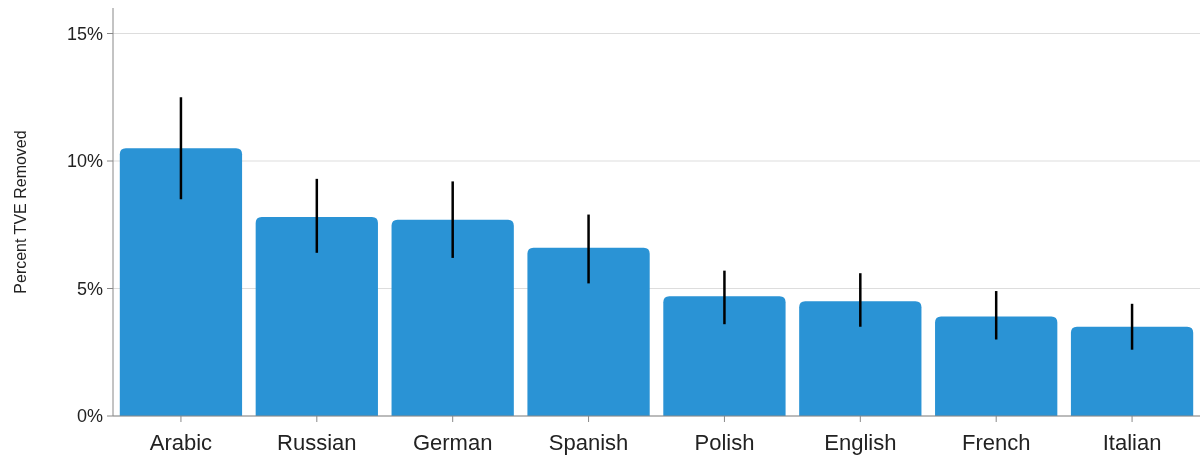  I want to click on y-tick-label: 15%, so click(84, 33).